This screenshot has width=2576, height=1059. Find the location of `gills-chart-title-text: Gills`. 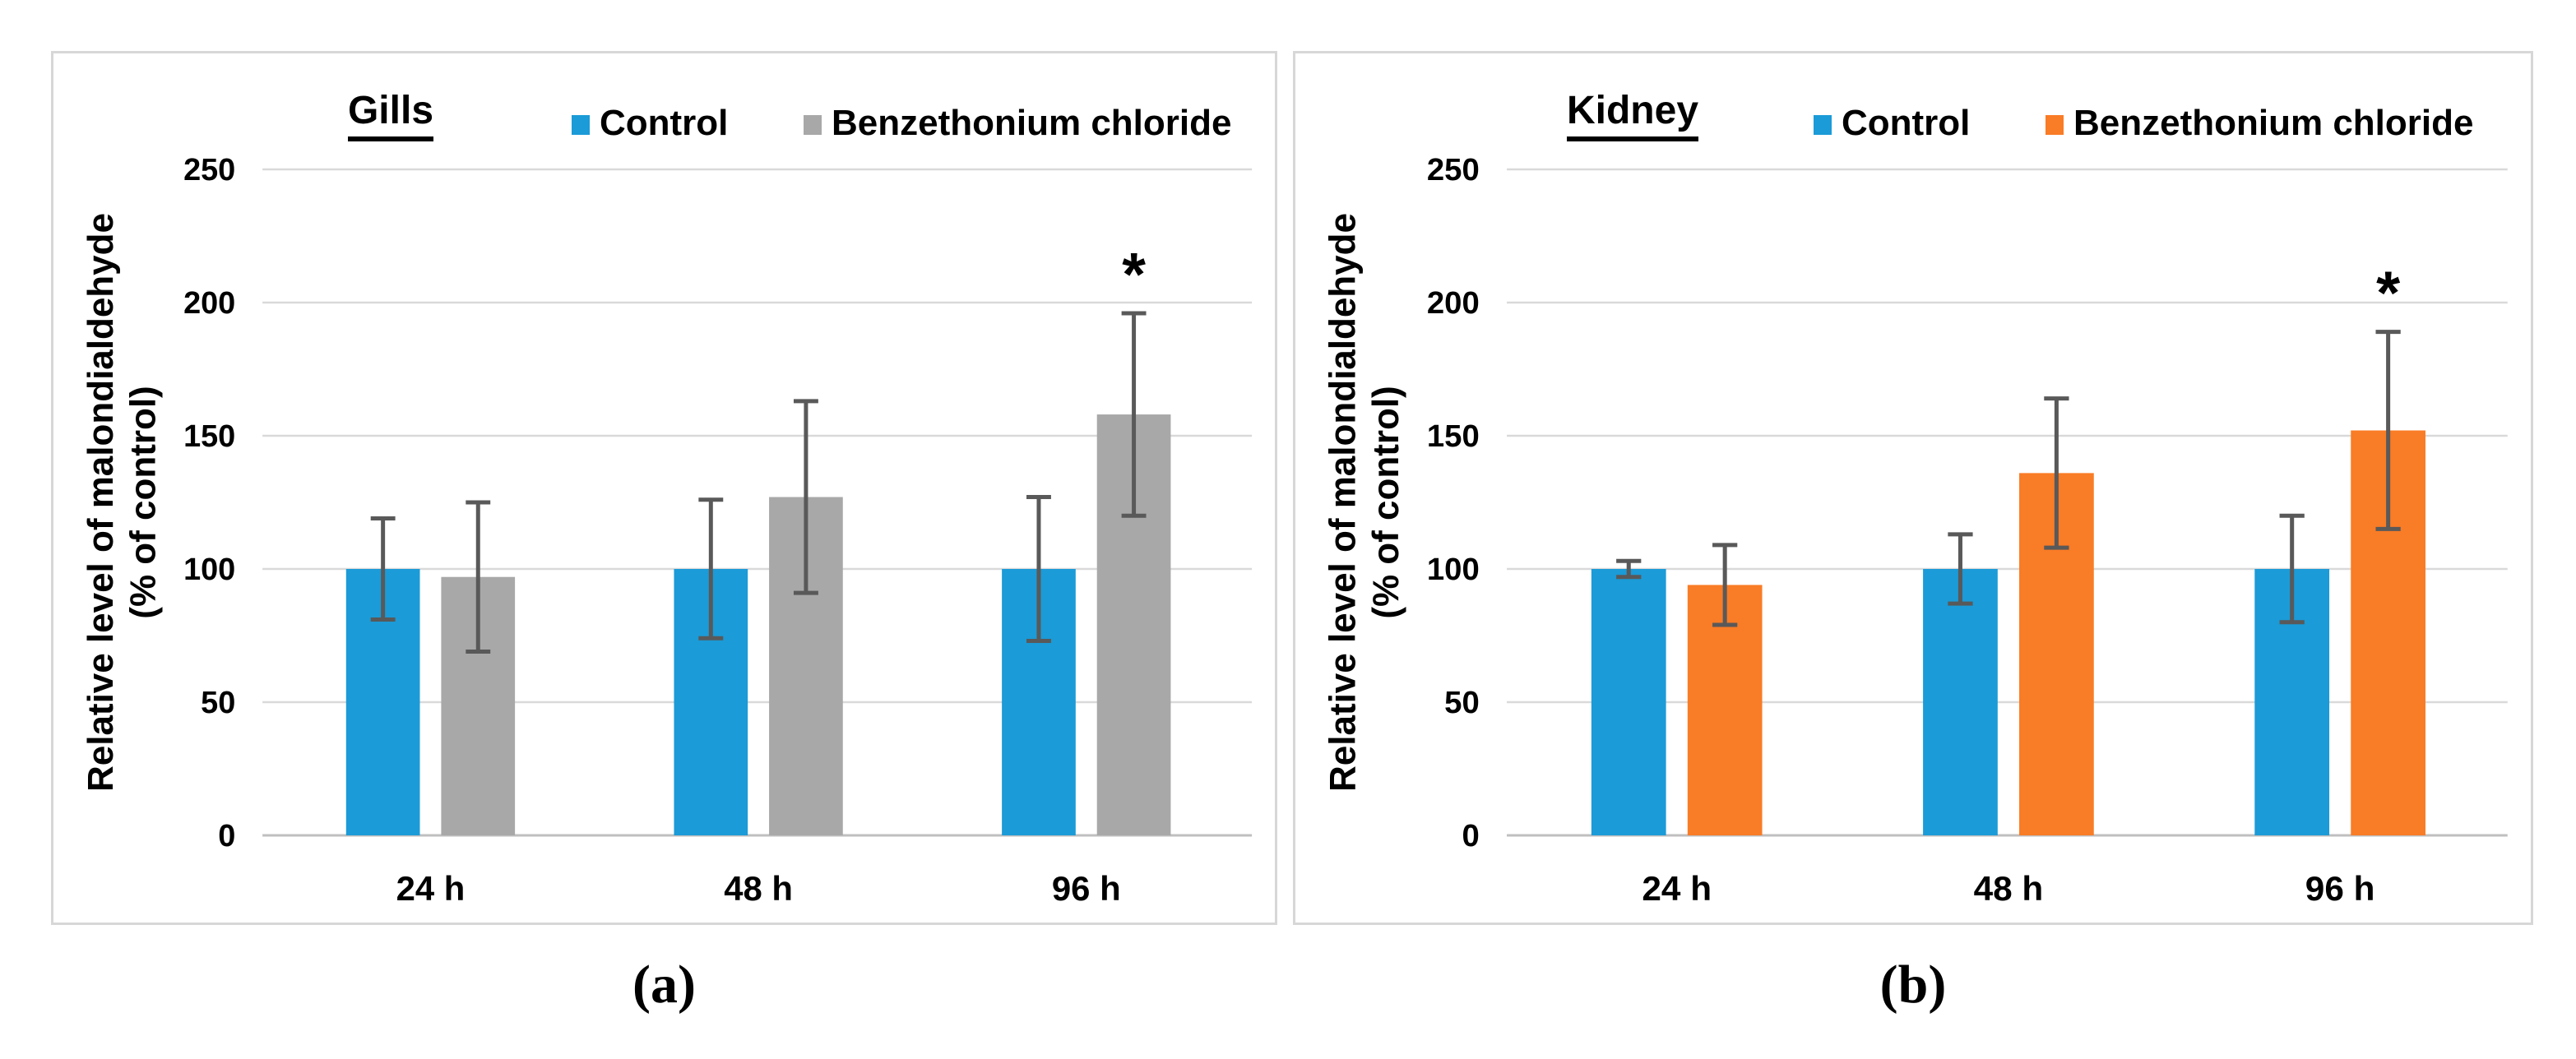

gills-chart-title-text: Gills is located at coordinates (391, 115).